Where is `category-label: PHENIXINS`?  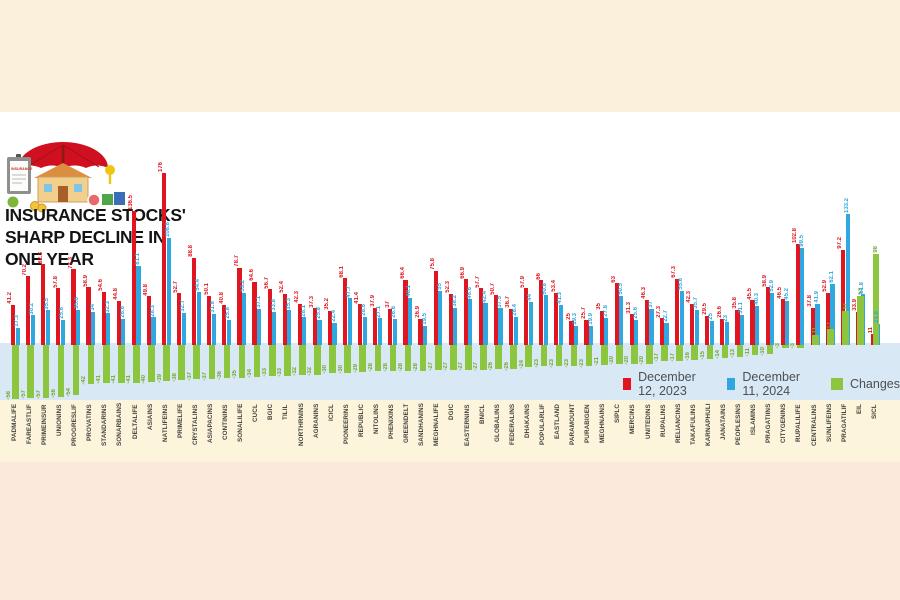
category-label: PHENIXINS is located at coordinates (392, 421).